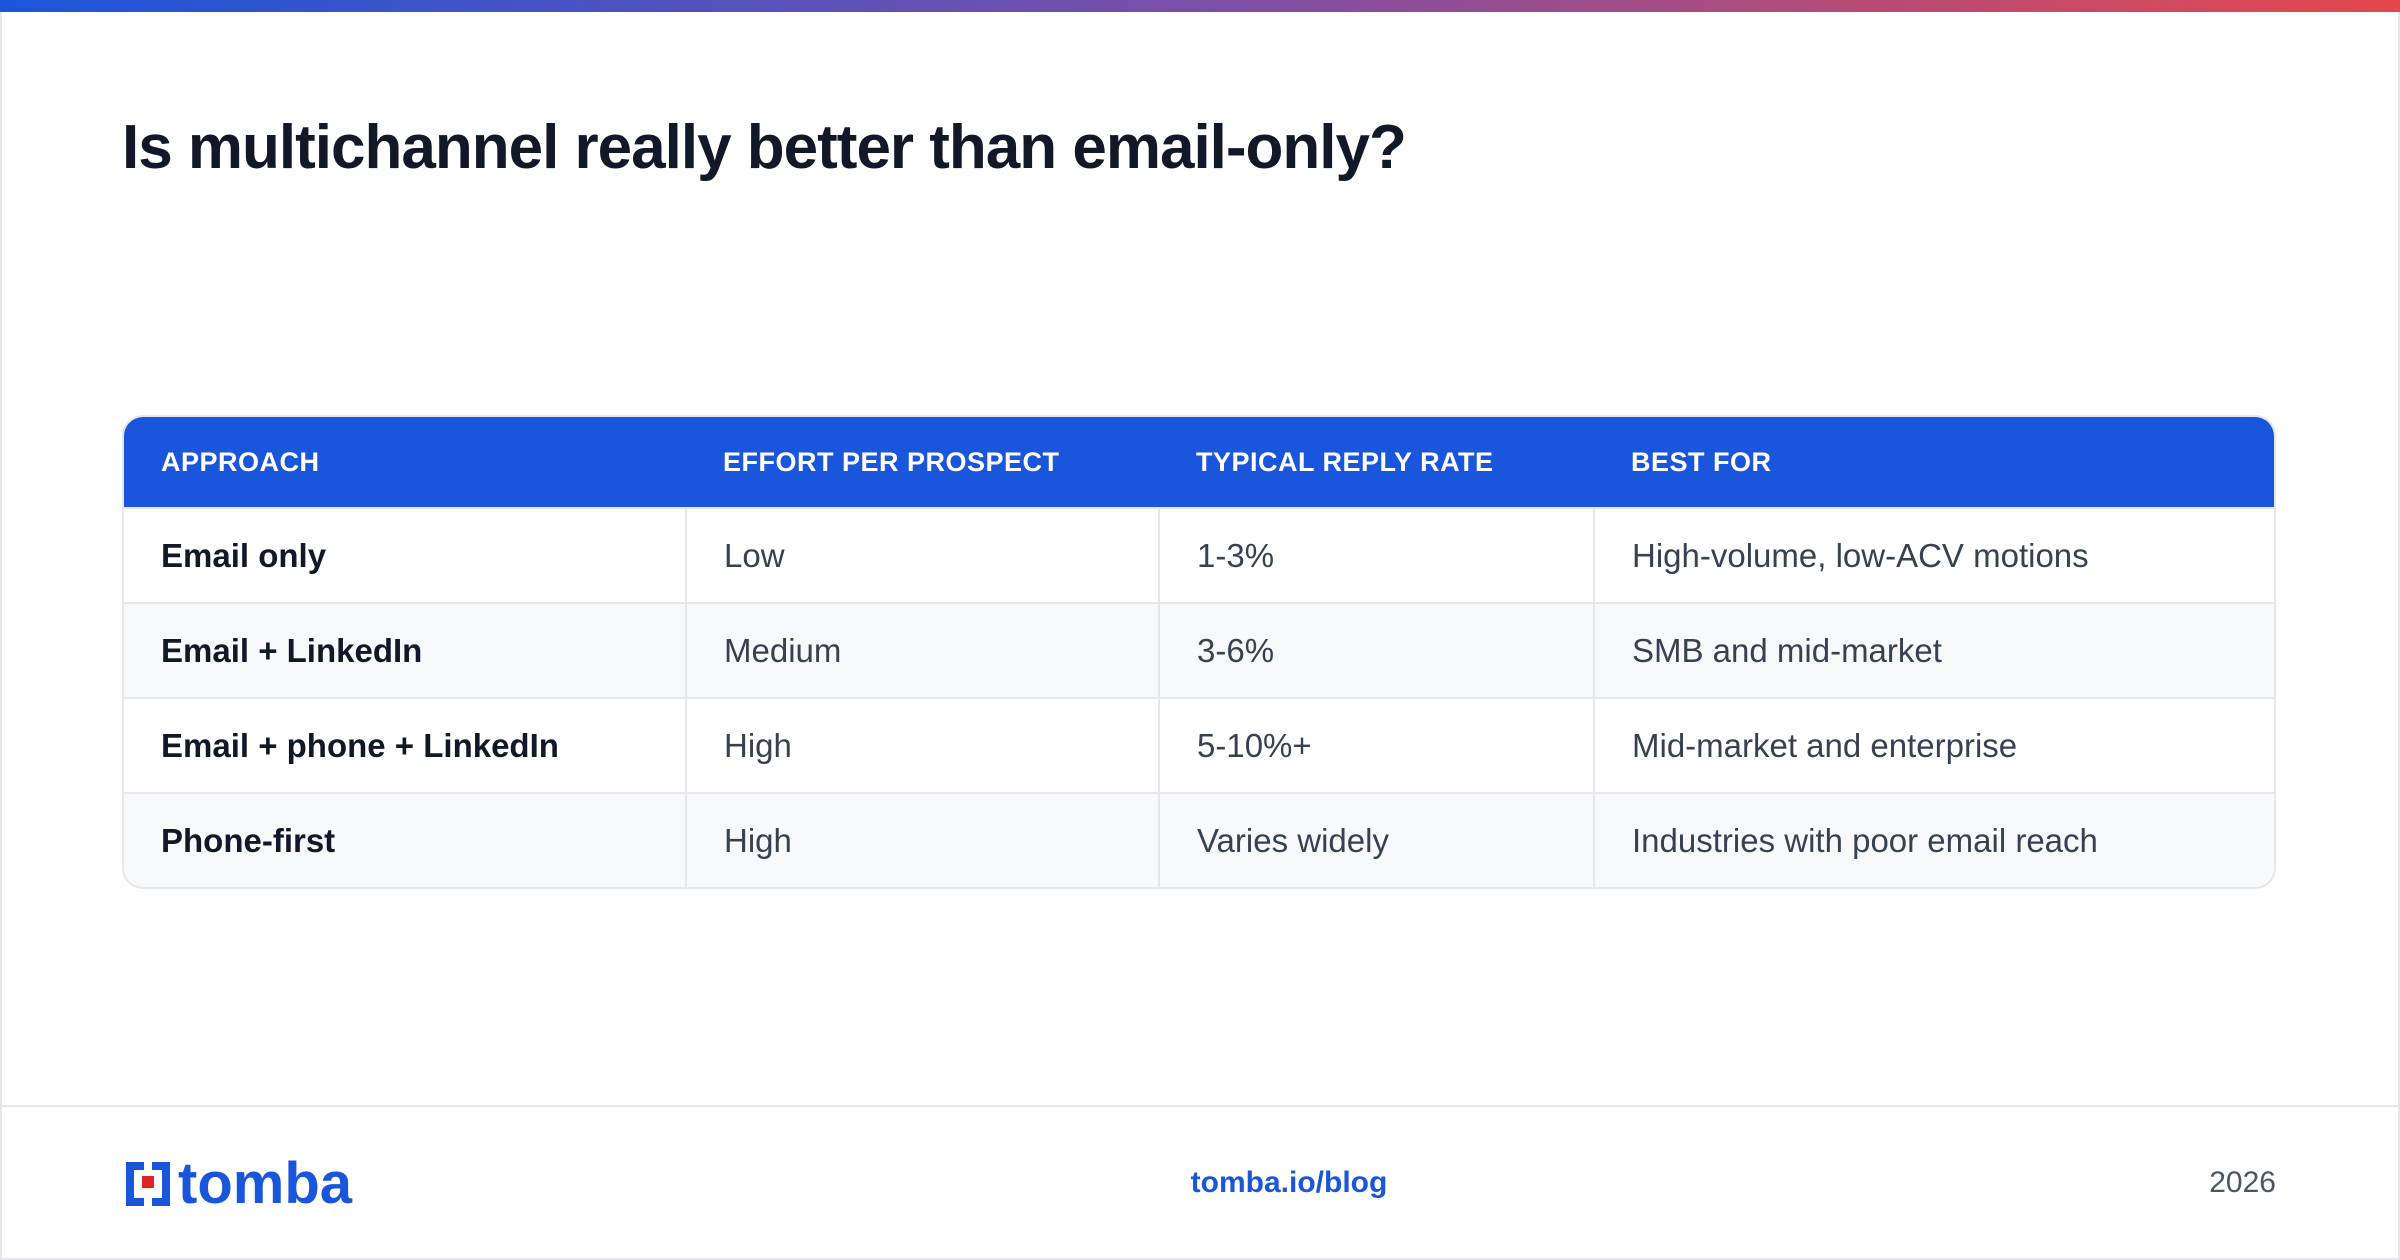 The height and width of the screenshot is (1260, 2400). Describe the element at coordinates (265, 1183) in the screenshot. I see `logo-text: tomba` at that location.